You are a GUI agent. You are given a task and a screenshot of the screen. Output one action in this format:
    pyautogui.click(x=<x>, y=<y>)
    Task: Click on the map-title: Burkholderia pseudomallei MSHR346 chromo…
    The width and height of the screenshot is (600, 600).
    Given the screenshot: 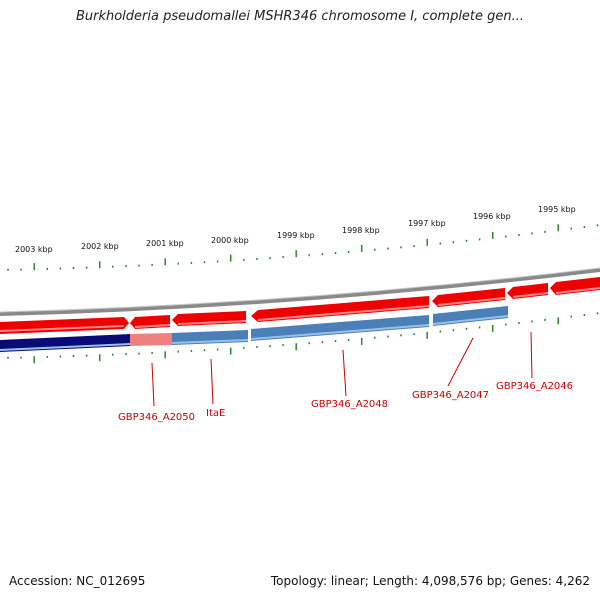 What is the action you would take?
    pyautogui.click(x=300, y=16)
    